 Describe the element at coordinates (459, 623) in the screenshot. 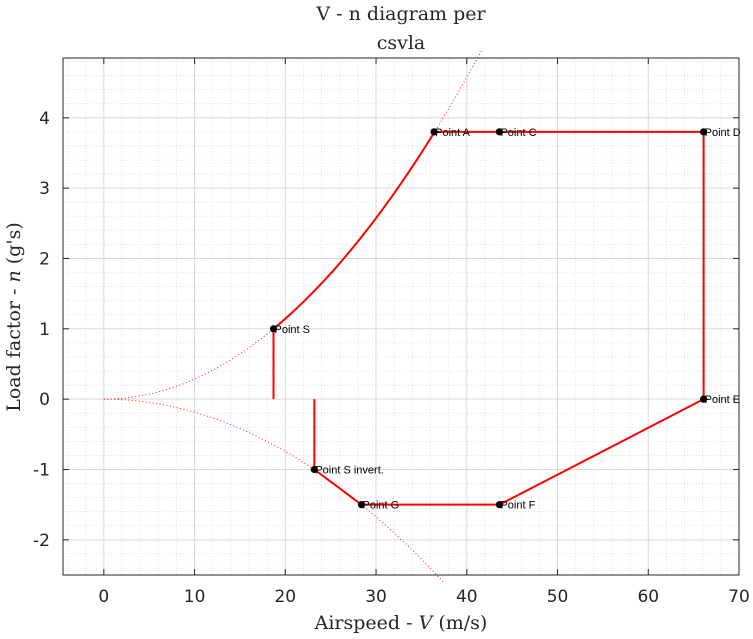

I see `x-axis-label-unit: (m/s)` at that location.